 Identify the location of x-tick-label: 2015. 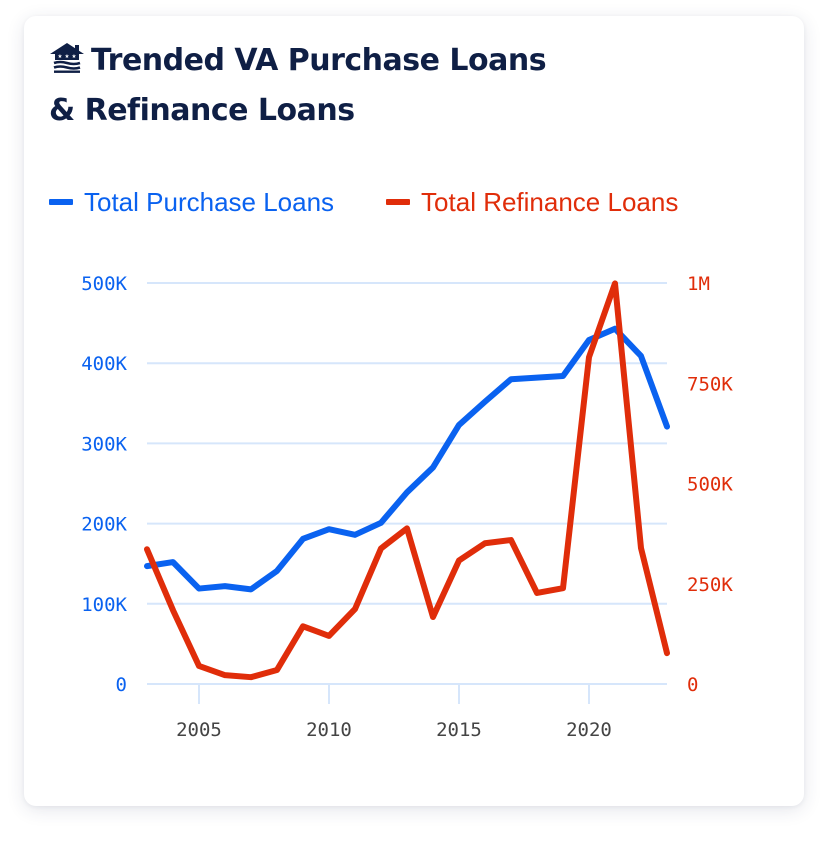
(459, 730).